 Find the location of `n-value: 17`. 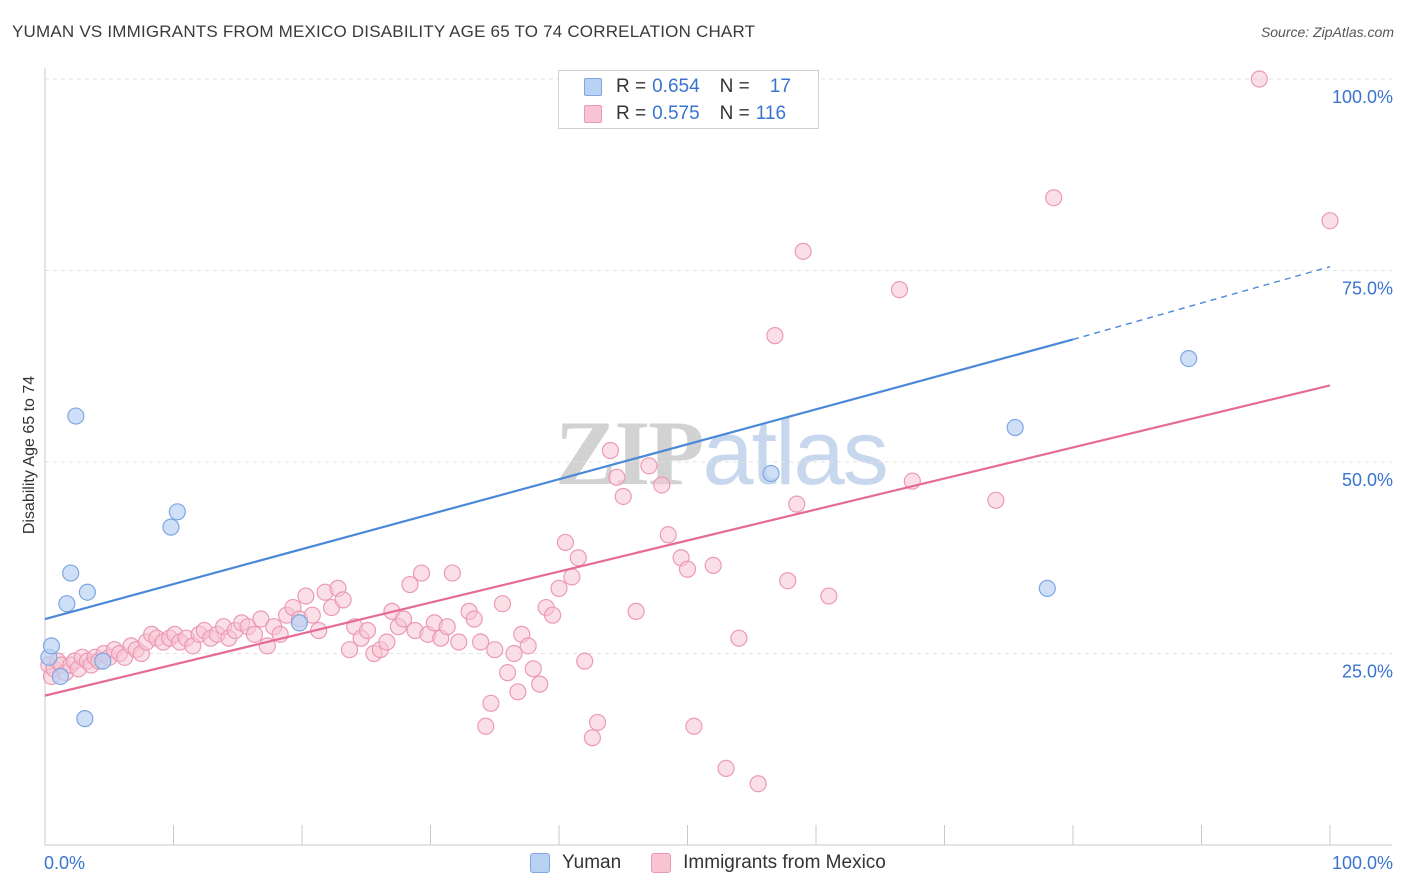

n-value: 17 is located at coordinates (780, 86).